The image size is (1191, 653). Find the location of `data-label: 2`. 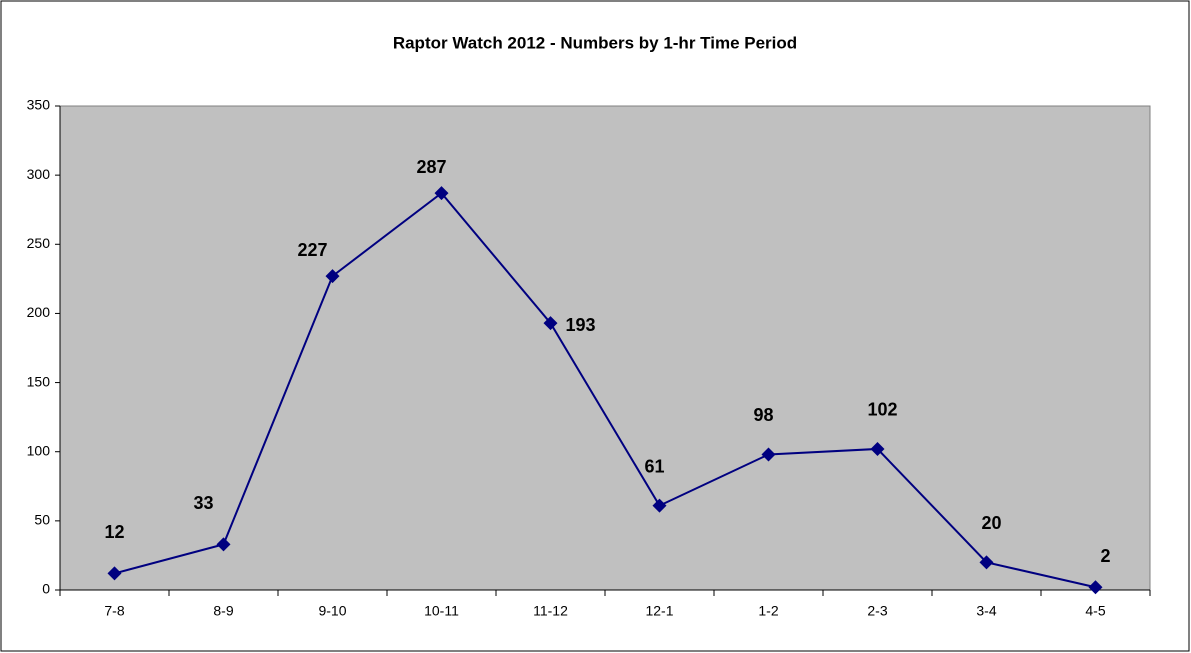

data-label: 2 is located at coordinates (1105, 556).